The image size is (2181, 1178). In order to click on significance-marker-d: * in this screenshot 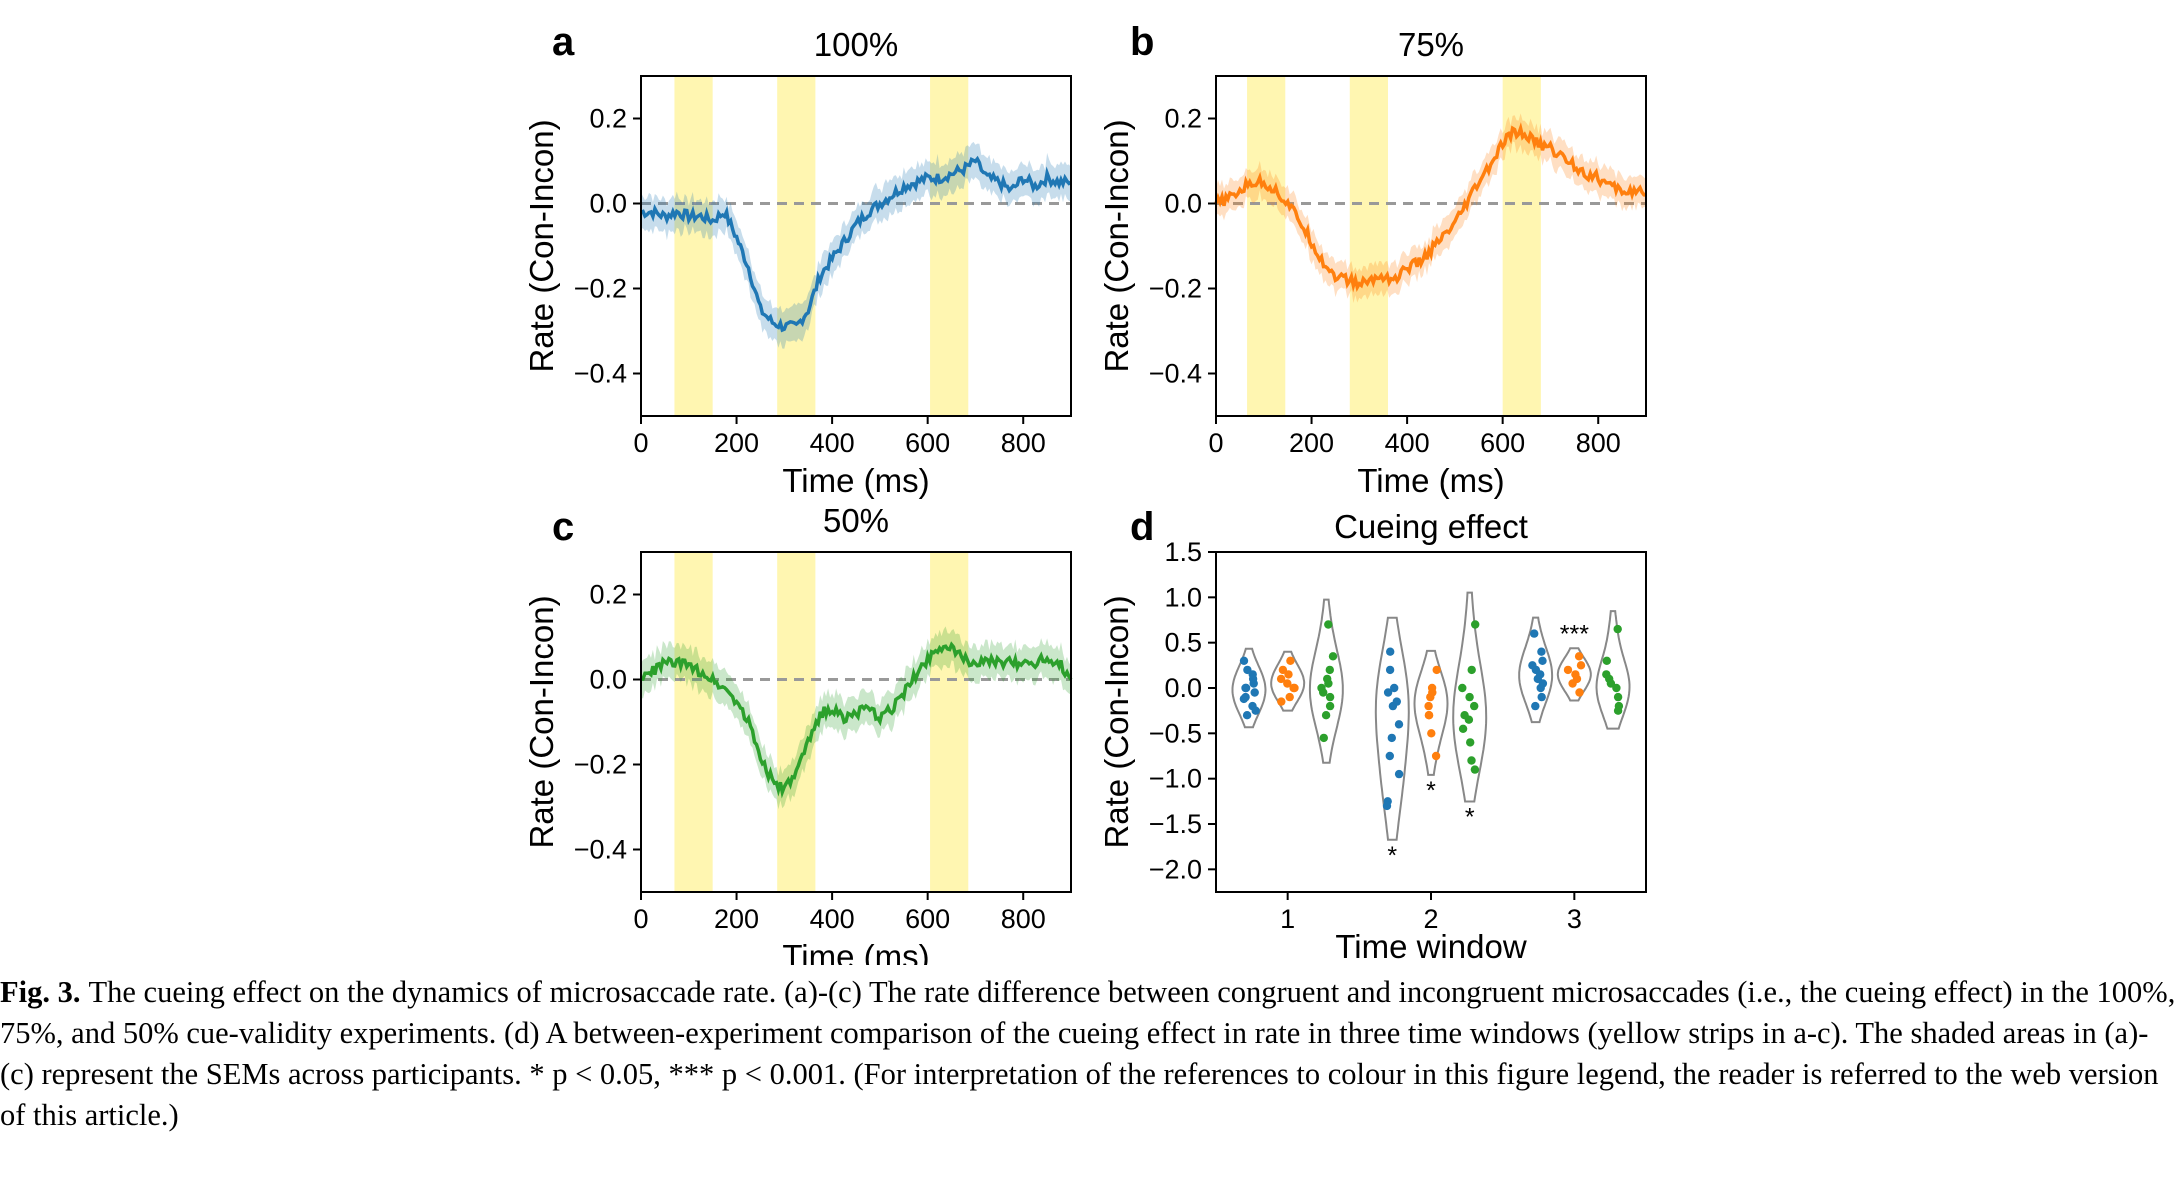, I will do `click(1431, 791)`.